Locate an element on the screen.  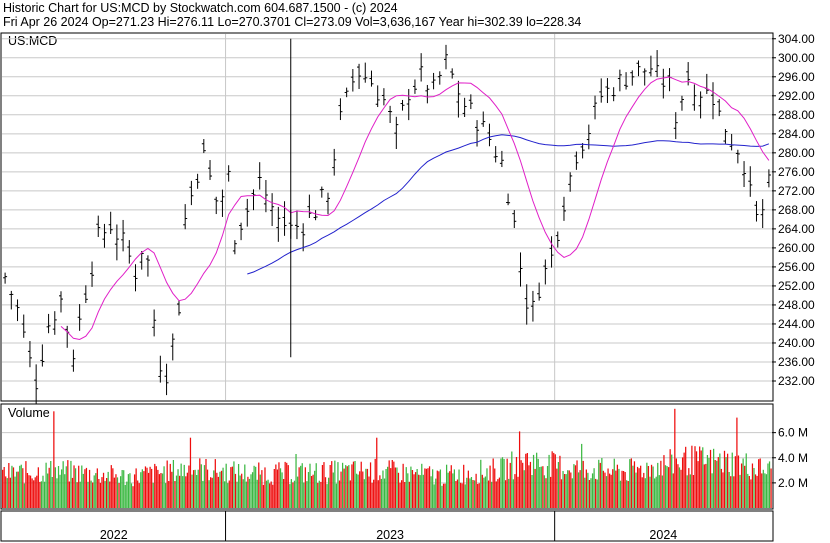
price-tick-label: 280.00 is located at coordinates (796, 153).